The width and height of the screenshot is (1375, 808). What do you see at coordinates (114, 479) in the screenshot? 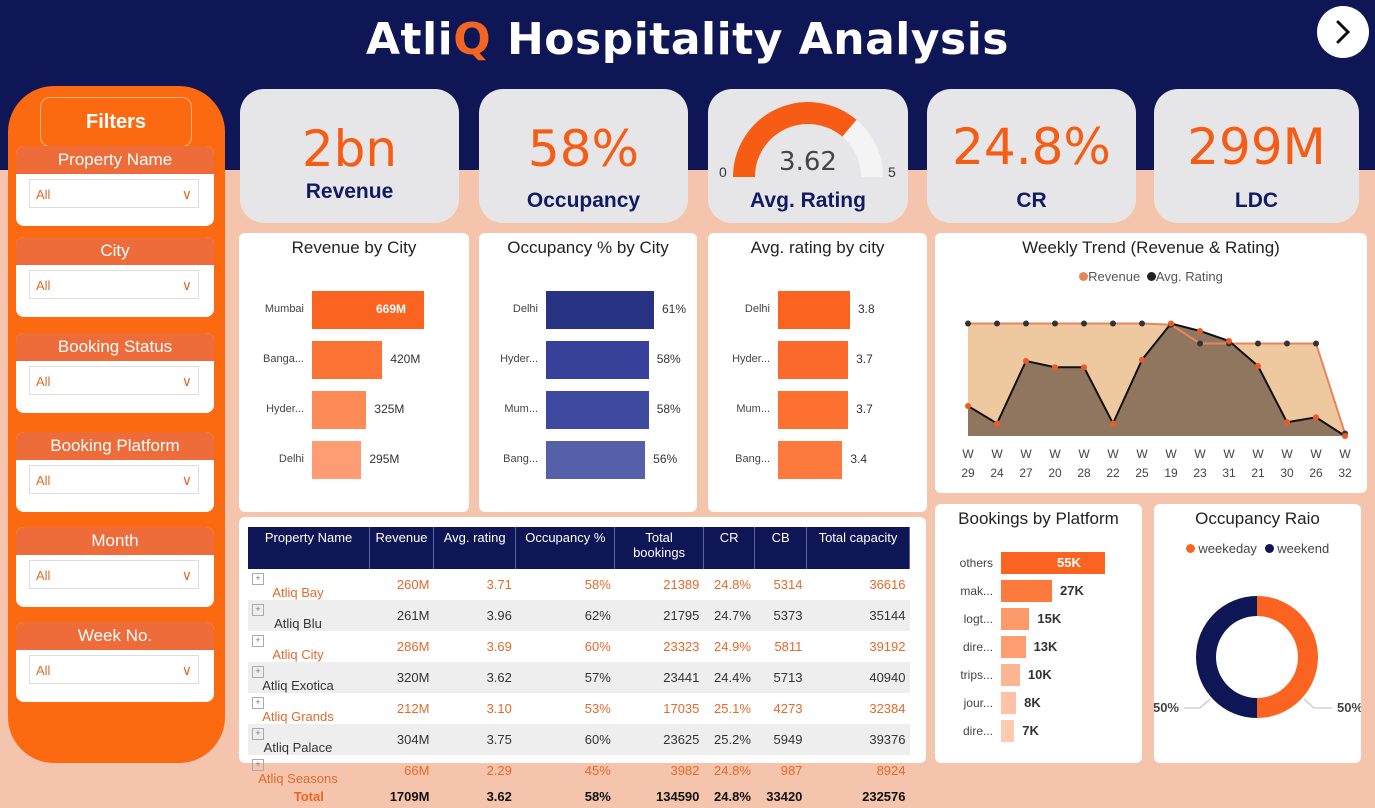
I see `booking-platform-dropdown: All ∨` at bounding box center [114, 479].